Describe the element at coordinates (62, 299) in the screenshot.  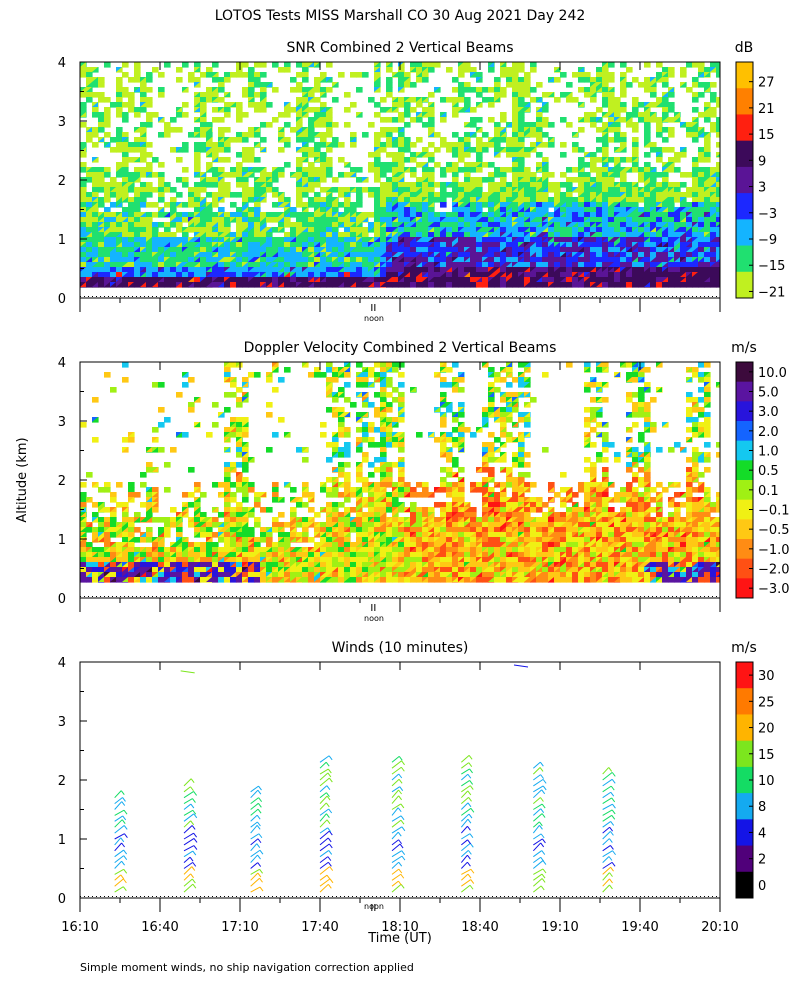
I see `y-tick-label: 0` at that location.